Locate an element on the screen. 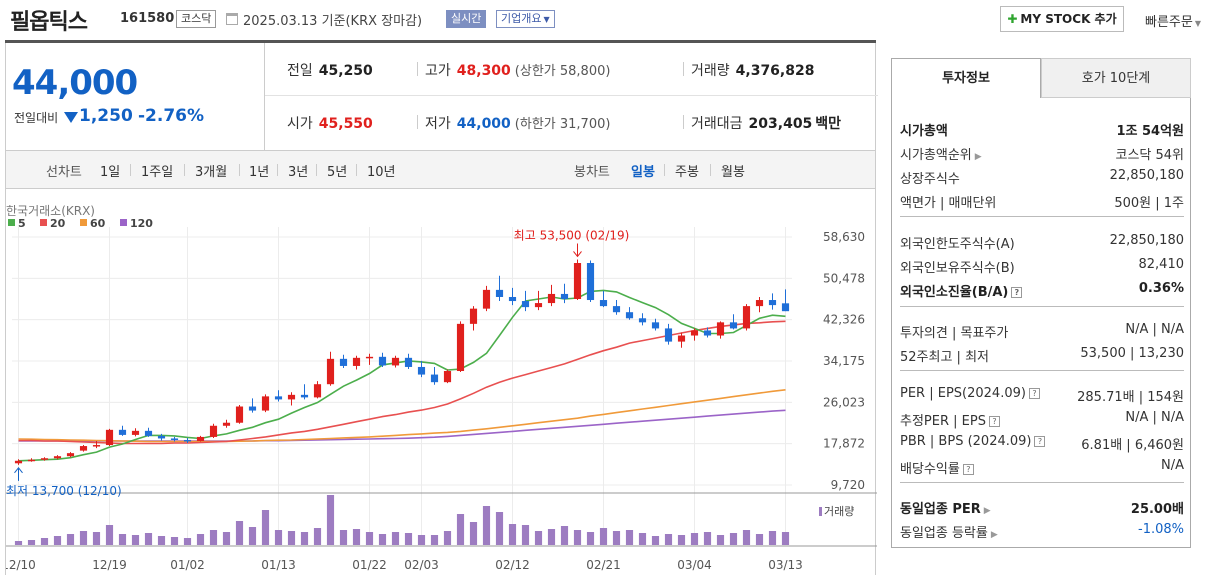 This screenshot has width=1210, height=575. info-label: 시가총액순위 ▶ is located at coordinates (941, 155).